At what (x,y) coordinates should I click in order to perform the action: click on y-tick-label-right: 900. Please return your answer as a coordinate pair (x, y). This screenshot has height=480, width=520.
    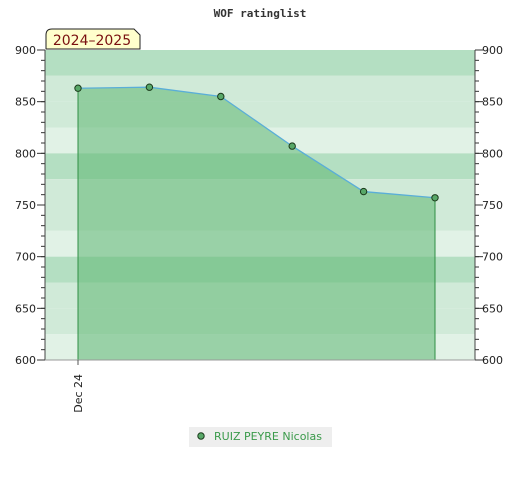
    Looking at the image, I should click on (492, 50).